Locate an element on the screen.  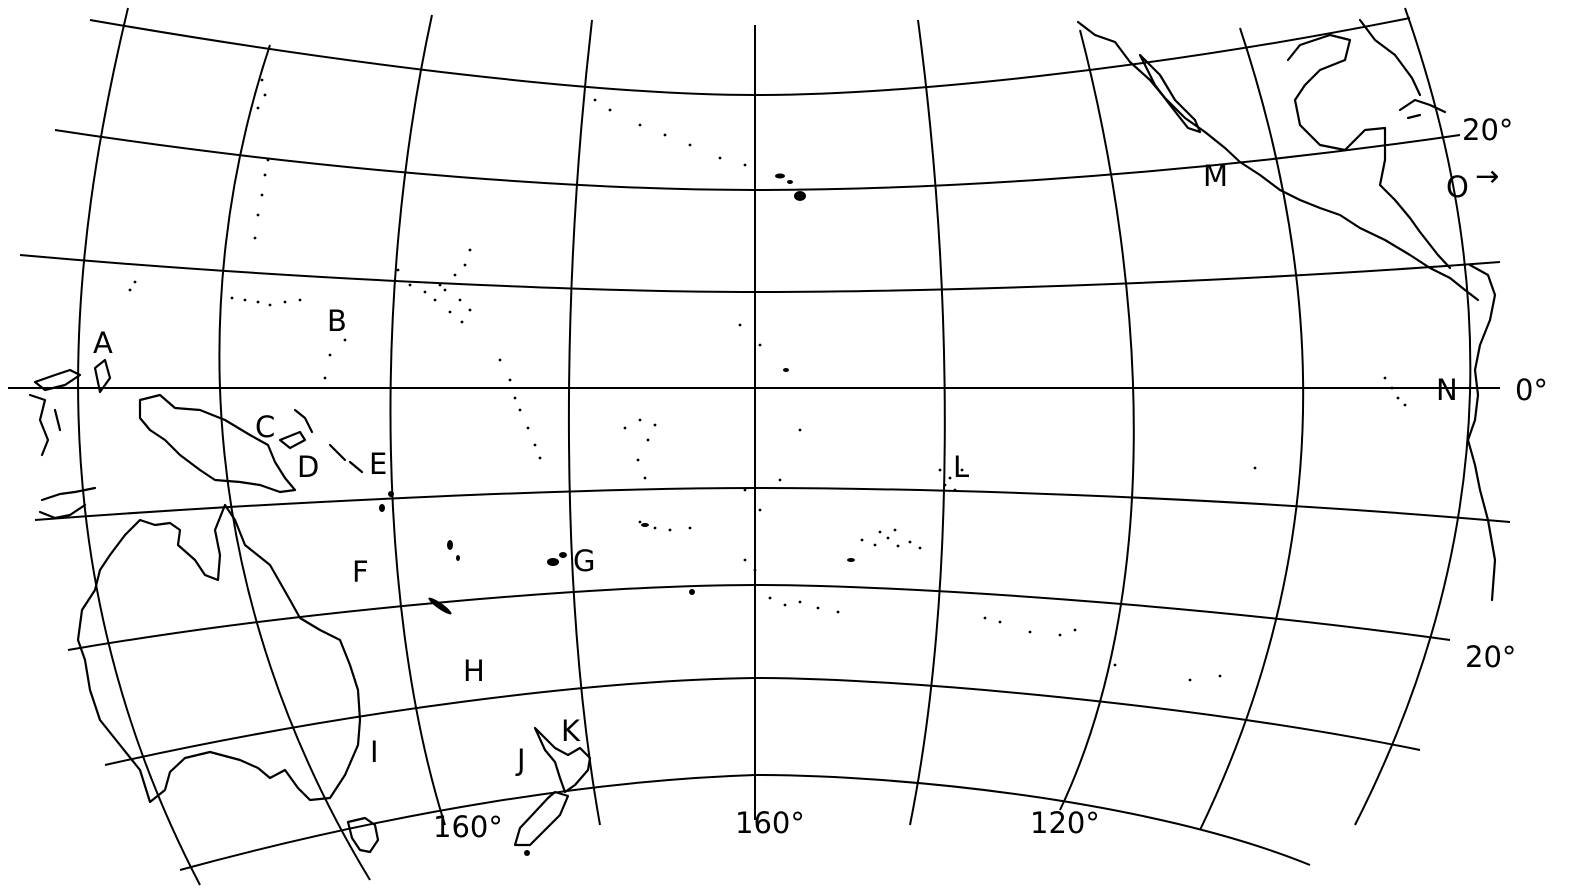
label-F: F is located at coordinates (360, 572).